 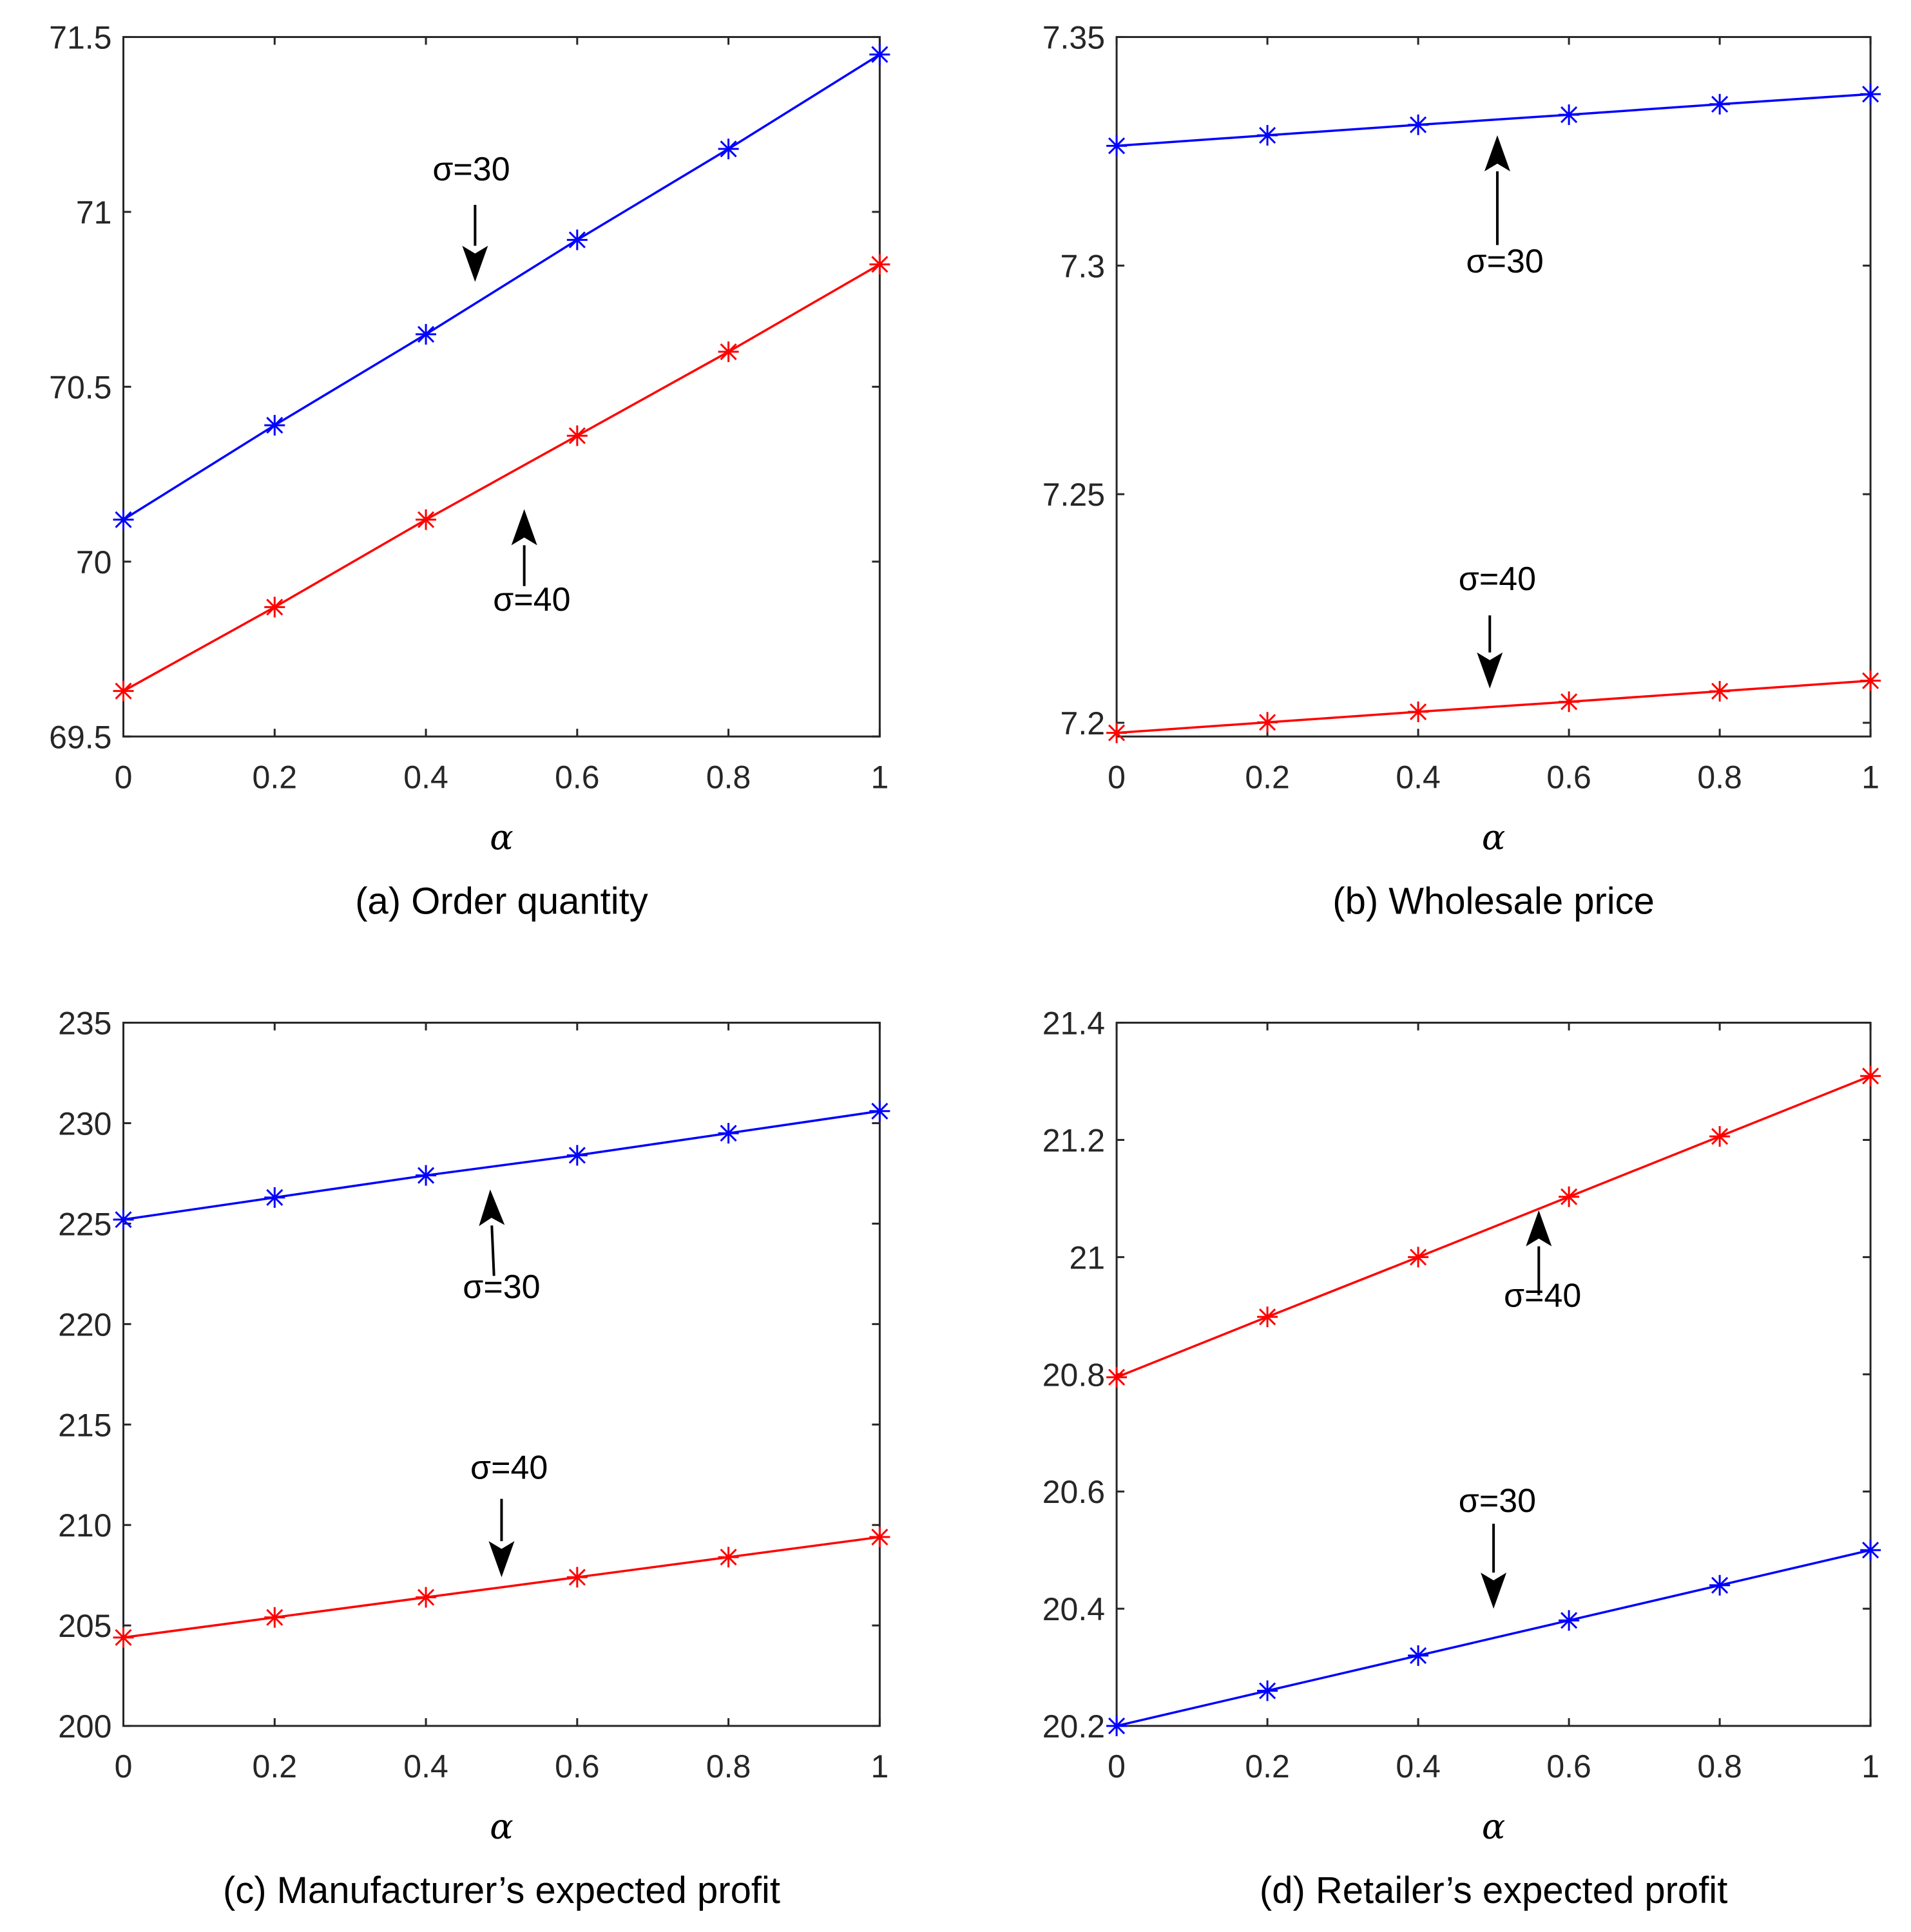 I want to click on panel-caption: (a) Order quantity, so click(x=502, y=901).